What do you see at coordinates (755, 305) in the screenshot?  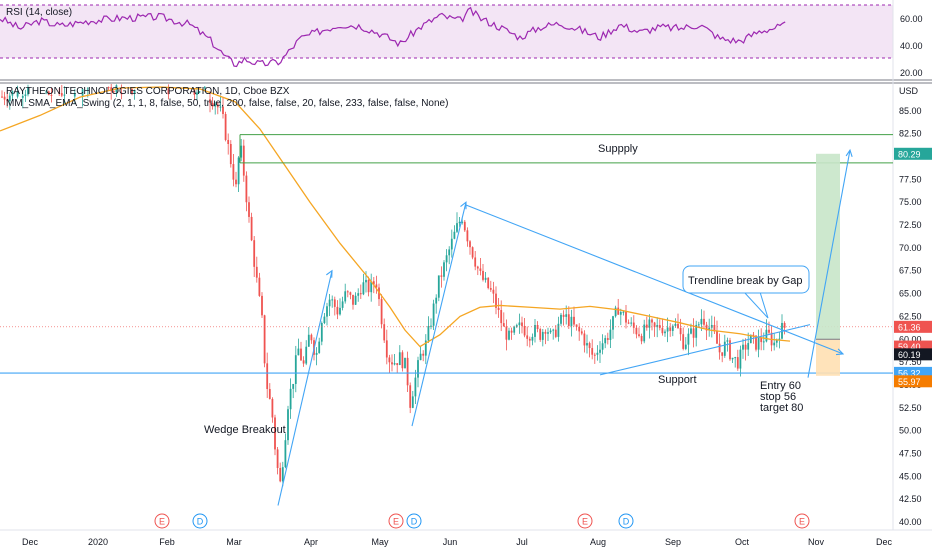 I see `callout-pointer` at bounding box center [755, 305].